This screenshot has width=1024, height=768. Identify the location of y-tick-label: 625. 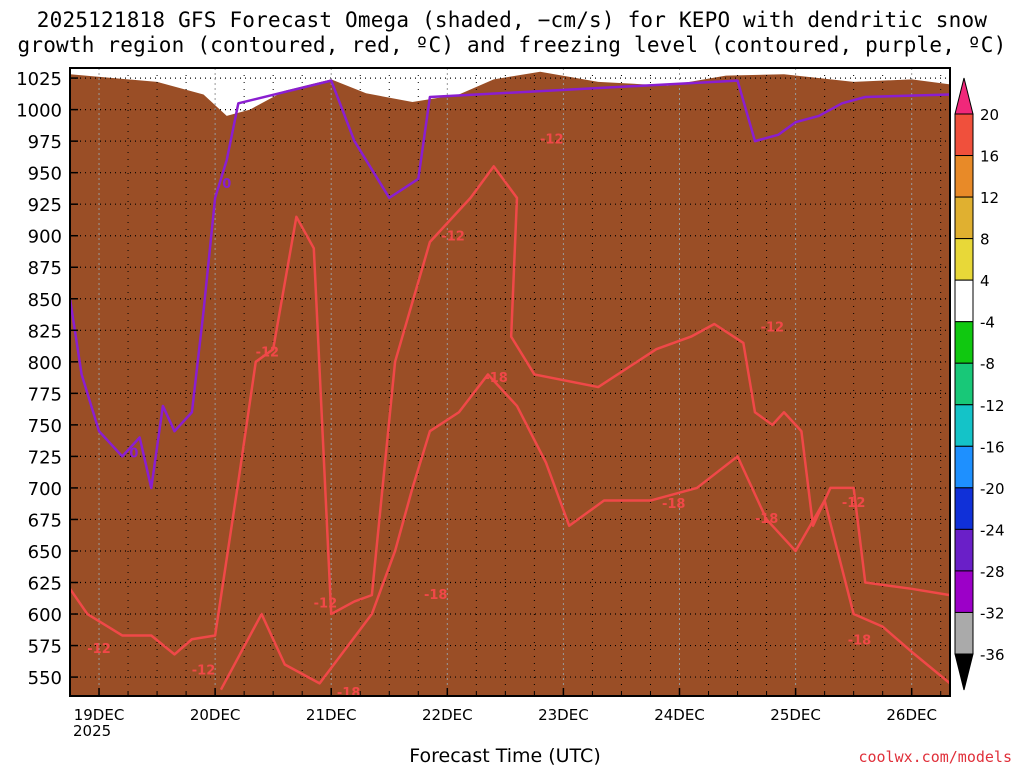
(45, 584).